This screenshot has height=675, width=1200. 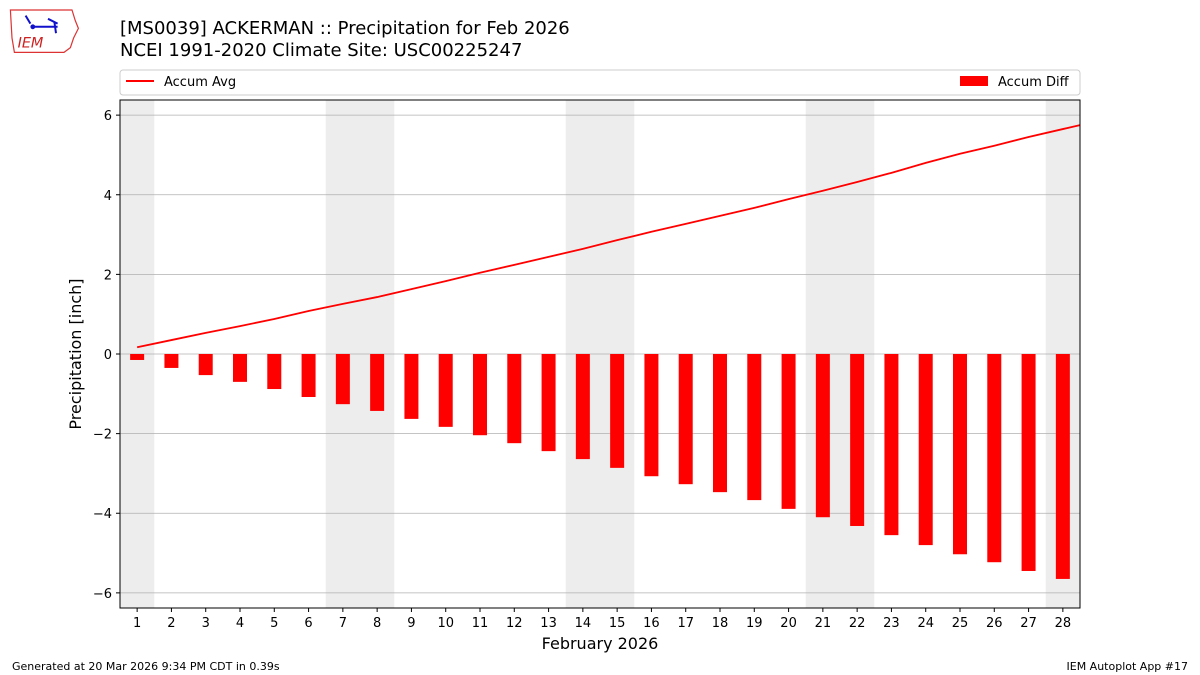 What do you see at coordinates (137, 623) in the screenshot?
I see `x-tick-label: 1` at bounding box center [137, 623].